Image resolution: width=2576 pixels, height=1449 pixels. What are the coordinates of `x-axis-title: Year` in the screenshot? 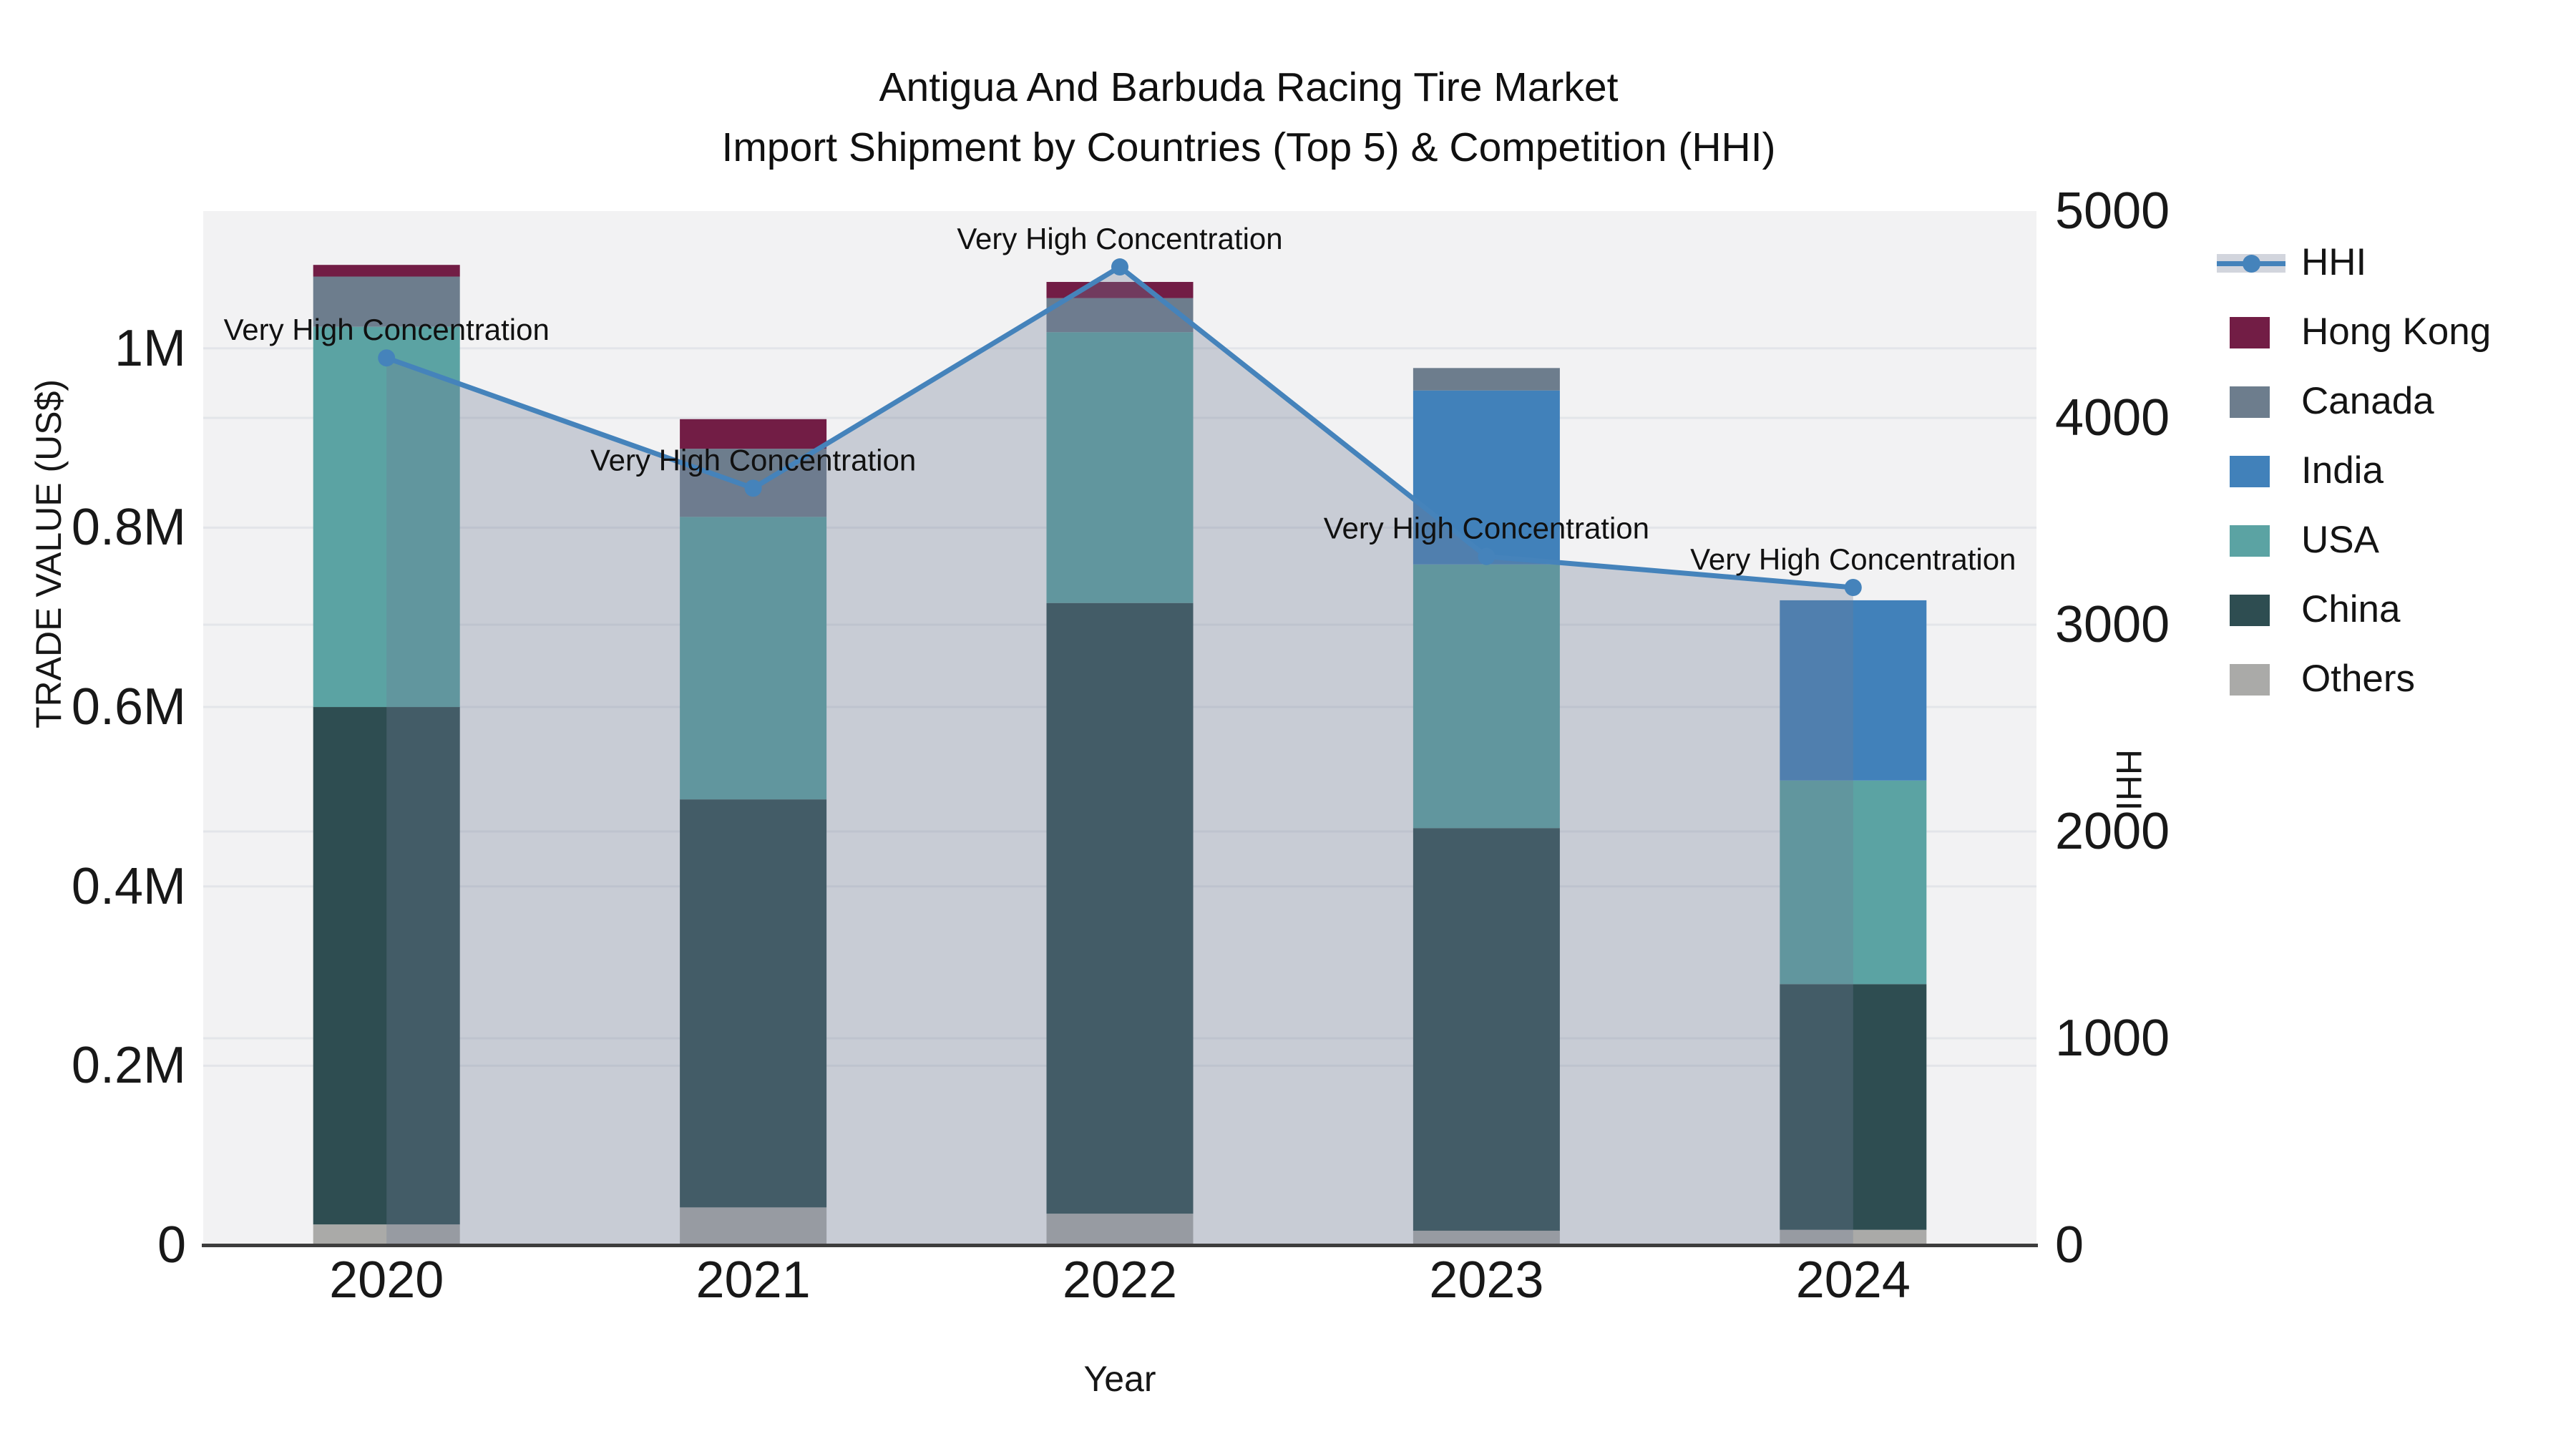 It's located at (1119, 1379).